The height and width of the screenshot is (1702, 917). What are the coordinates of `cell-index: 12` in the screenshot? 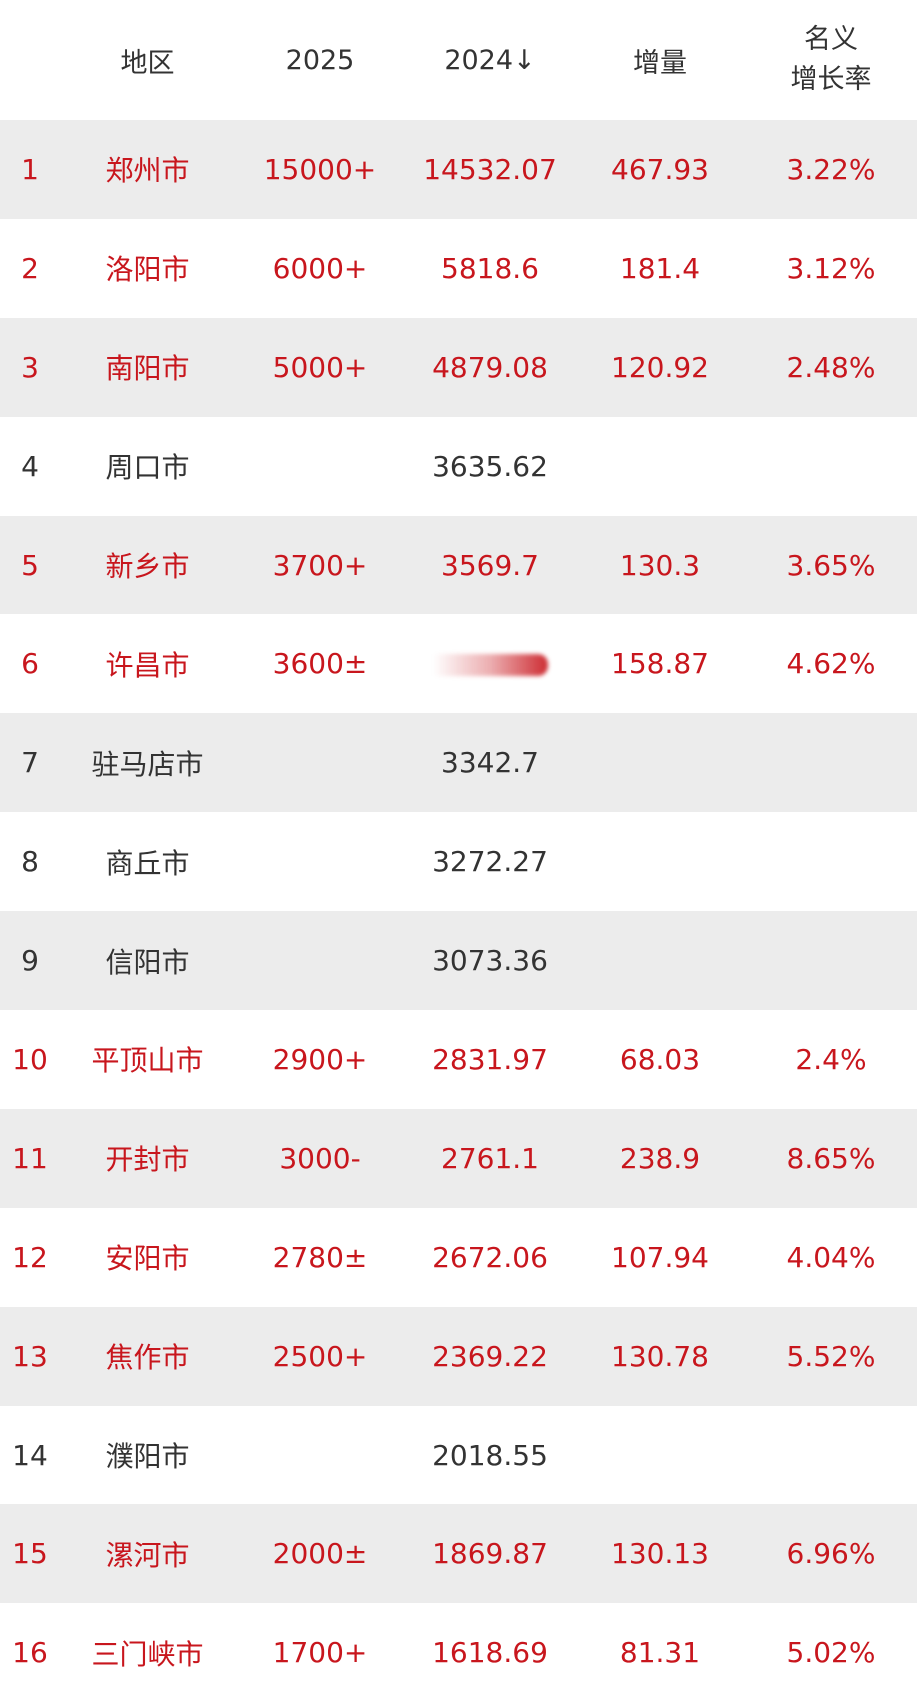 It's located at (30, 1257).